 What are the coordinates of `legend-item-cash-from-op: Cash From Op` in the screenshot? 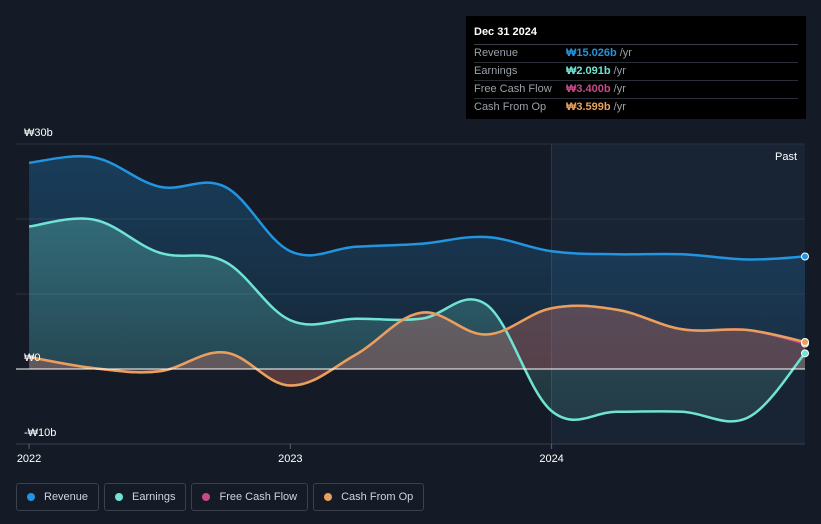 It's located at (369, 497).